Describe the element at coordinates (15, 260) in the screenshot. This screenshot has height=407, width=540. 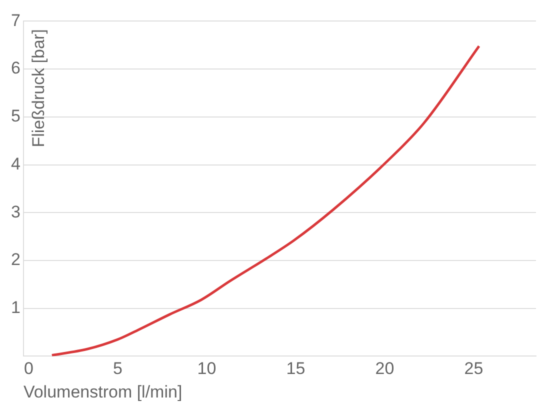
I see `y-tick-label: 2` at that location.